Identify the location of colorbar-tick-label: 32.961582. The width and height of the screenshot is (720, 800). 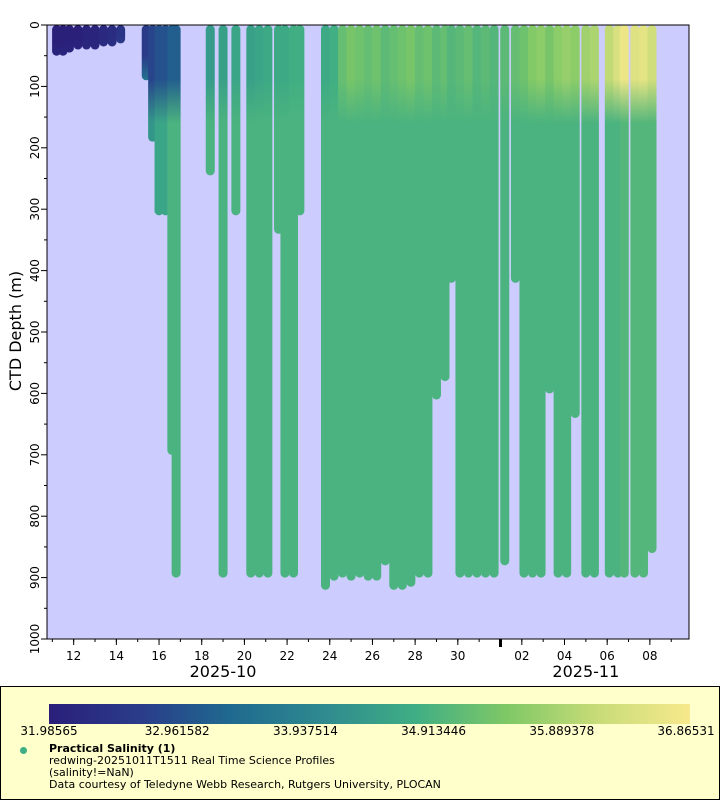
(177, 731).